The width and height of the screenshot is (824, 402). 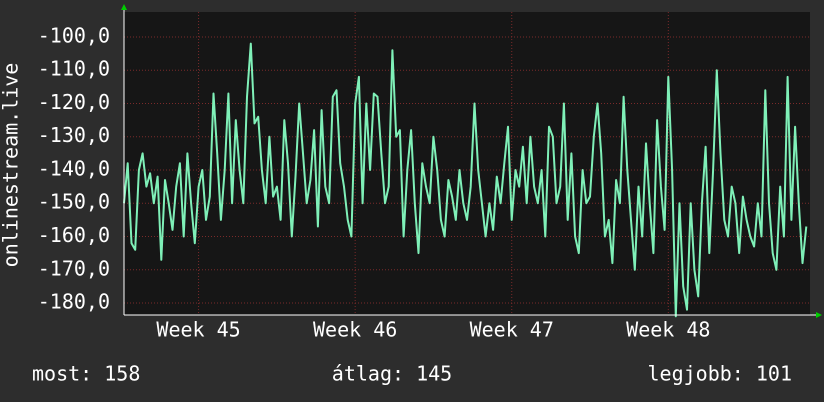 What do you see at coordinates (11, 165) in the screenshot?
I see `y-axis-label: onlinestream.live` at bounding box center [11, 165].